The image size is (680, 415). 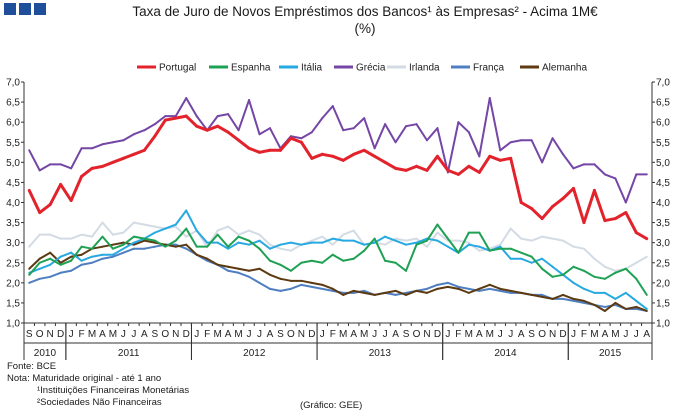 I want to click on x-tick-label: J, so click(x=196, y=334).